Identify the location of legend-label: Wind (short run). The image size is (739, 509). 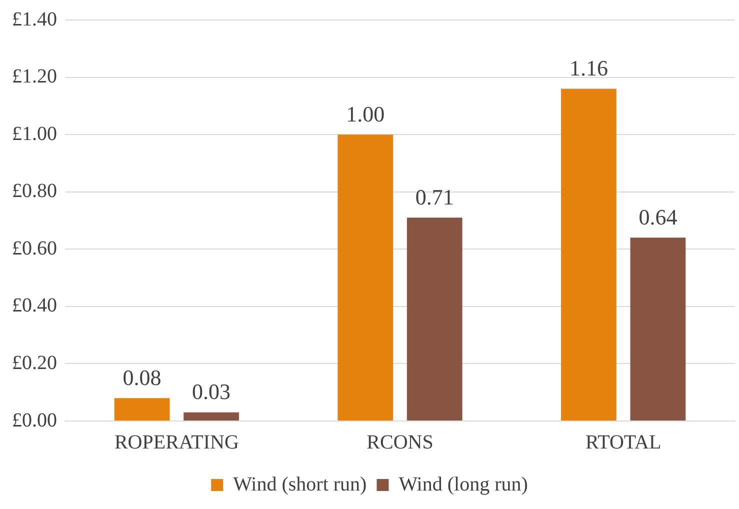
(300, 484).